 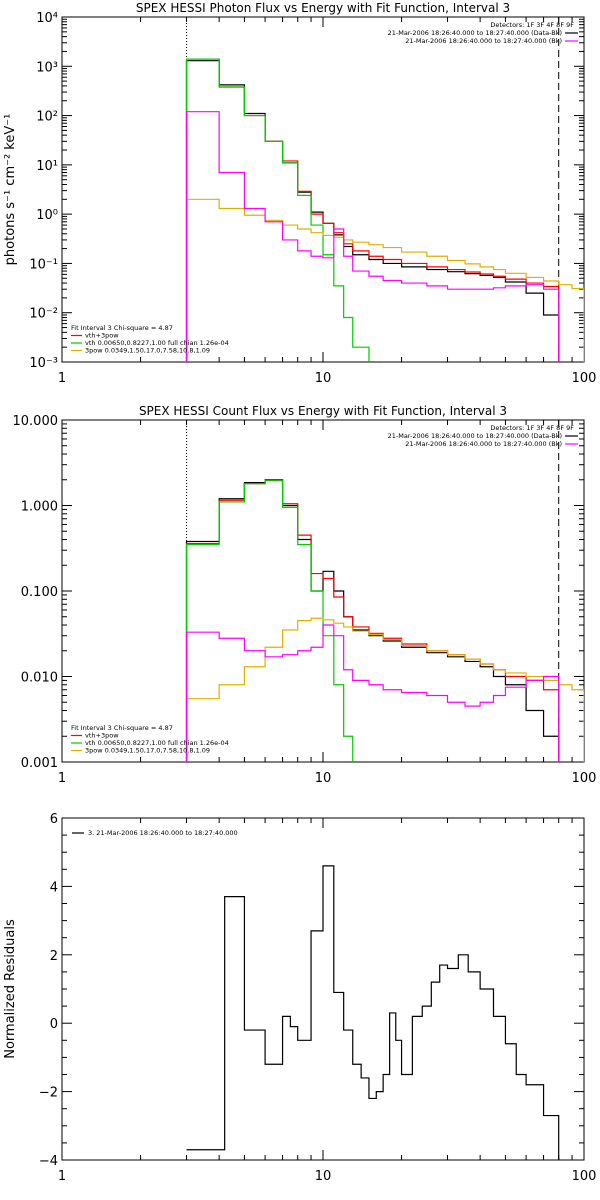 What do you see at coordinates (54, 1024) in the screenshot?
I see `y-tick-label: 0` at bounding box center [54, 1024].